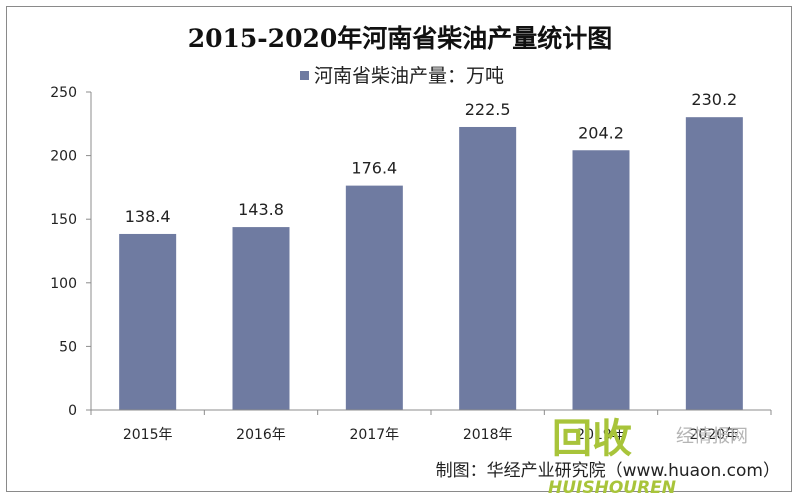 The width and height of the screenshot is (800, 500). Describe the element at coordinates (488, 109) in the screenshot. I see `data-label: 222.5` at that location.